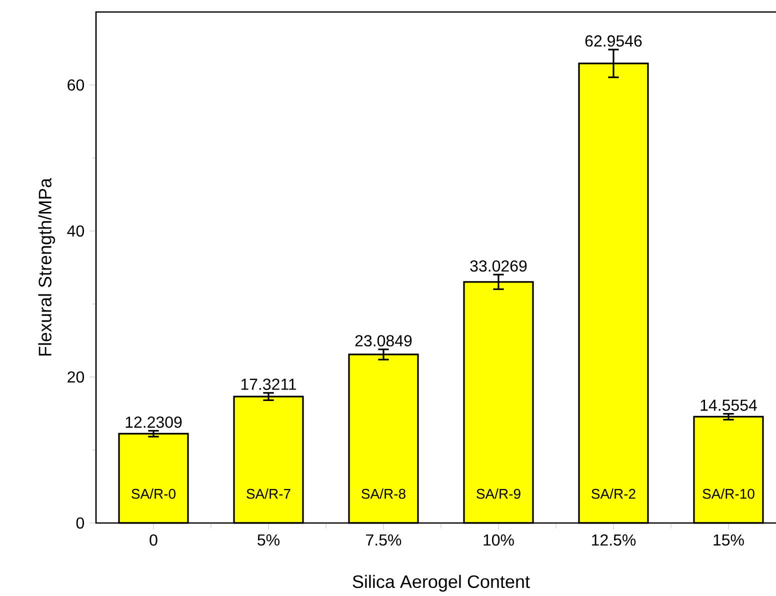 This screenshot has height=596, width=776. Describe the element at coordinates (384, 540) in the screenshot. I see `x-tick-label: 7.5%` at that location.